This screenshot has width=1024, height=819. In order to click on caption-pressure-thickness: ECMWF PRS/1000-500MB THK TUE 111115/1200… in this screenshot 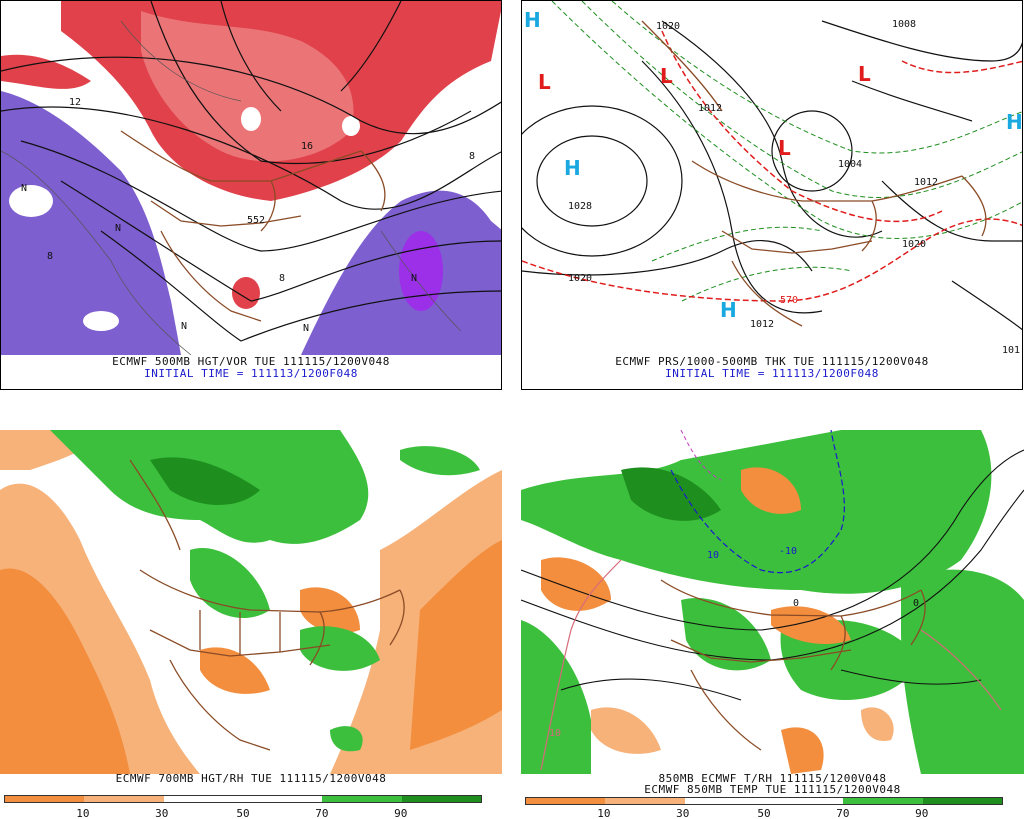, I will do `click(772, 361)`.